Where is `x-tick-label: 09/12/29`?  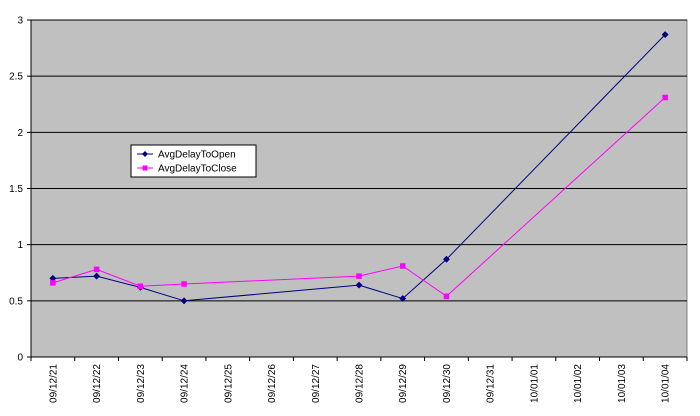
x-tick-label: 09/12/29 is located at coordinates (403, 383).